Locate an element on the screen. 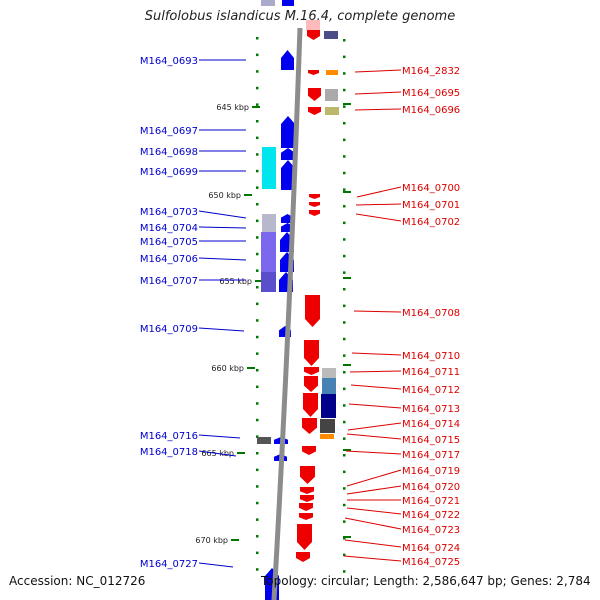 The image size is (600, 600). gene-label-left: M164_0707 is located at coordinates (169, 281).